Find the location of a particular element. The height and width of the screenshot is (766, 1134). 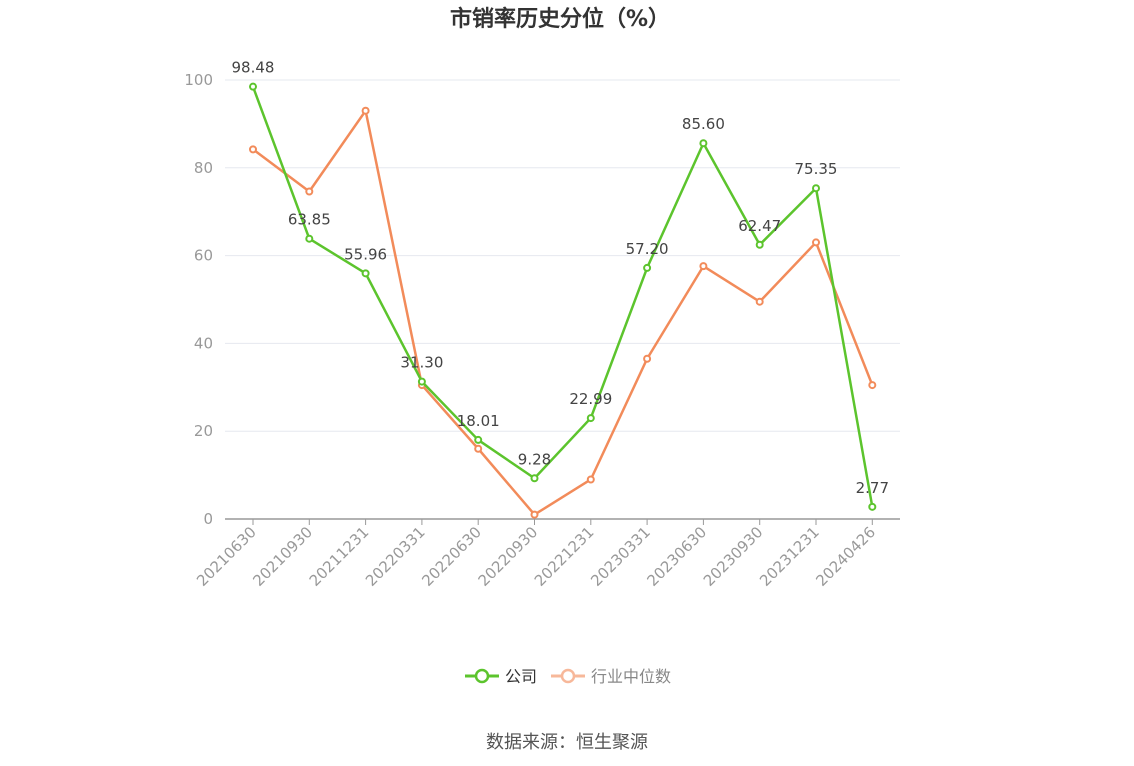

data-label: 55.96 is located at coordinates (365, 254).